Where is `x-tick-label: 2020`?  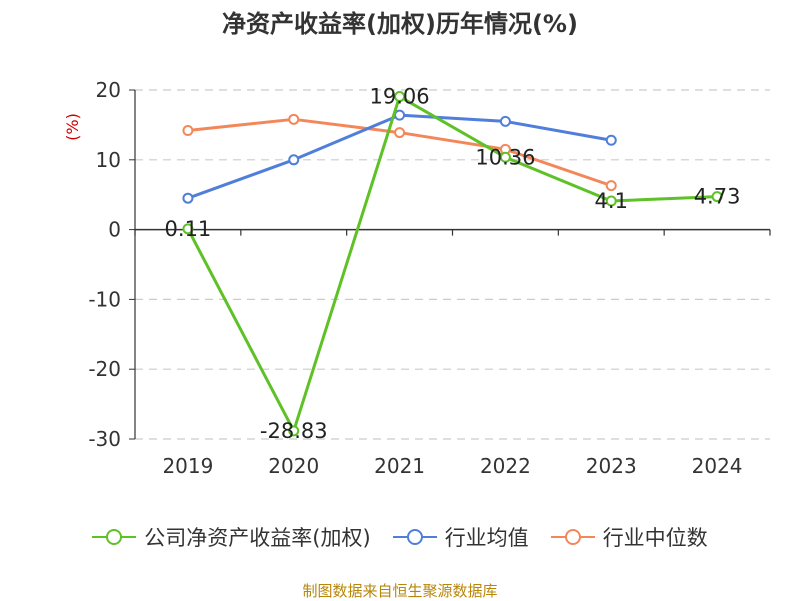 x-tick-label: 2020 is located at coordinates (293, 466).